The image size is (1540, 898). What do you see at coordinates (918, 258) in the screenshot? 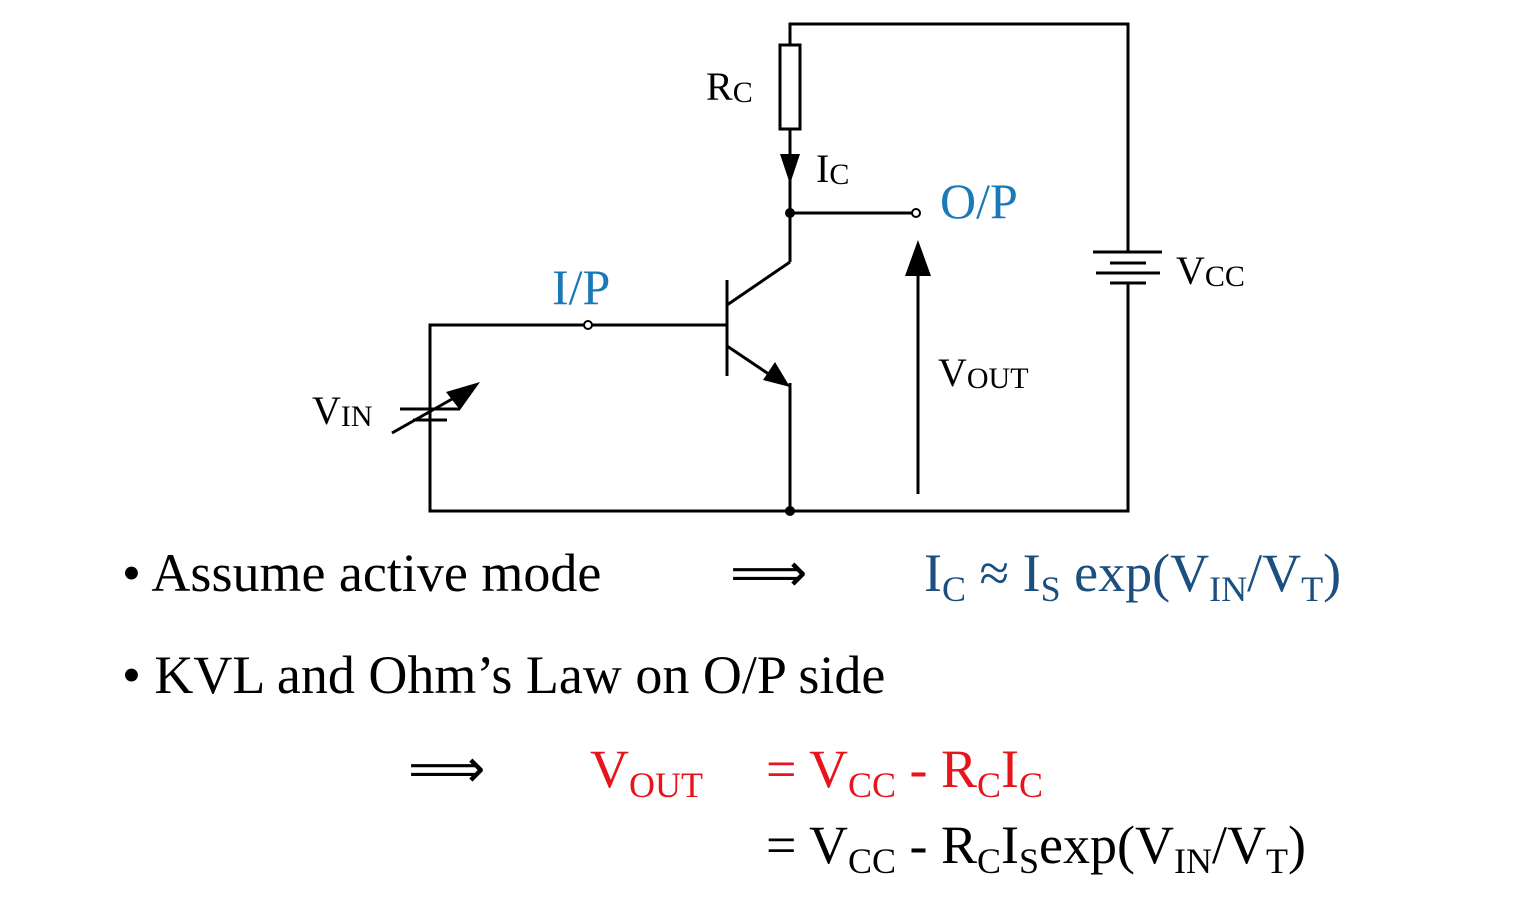
I see `vout-arrow-icon` at bounding box center [918, 258].